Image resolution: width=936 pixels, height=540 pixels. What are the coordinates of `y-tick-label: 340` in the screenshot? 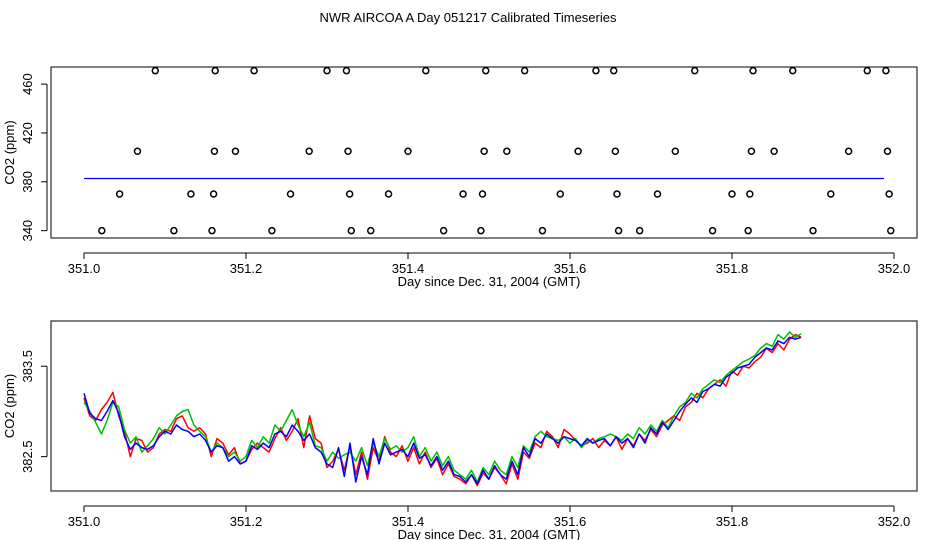 It's located at (27, 231).